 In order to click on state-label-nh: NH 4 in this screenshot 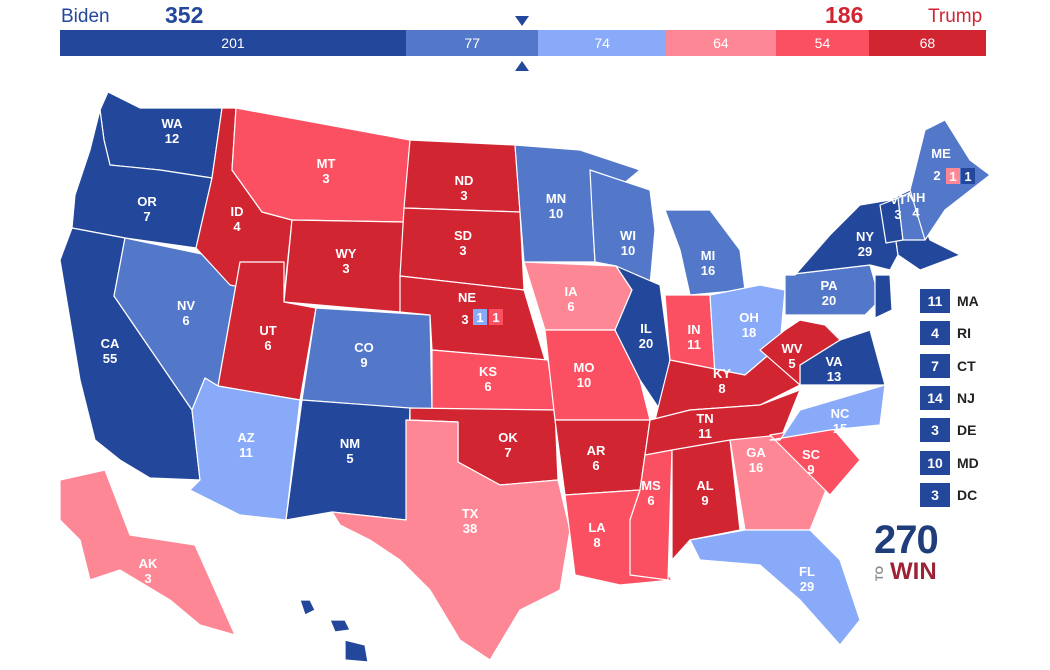, I will do `click(916, 205)`.